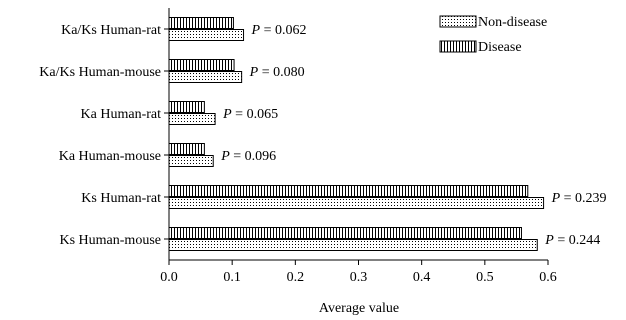  Describe the element at coordinates (500, 47) in the screenshot. I see `legend-label-disease: Disease` at that location.